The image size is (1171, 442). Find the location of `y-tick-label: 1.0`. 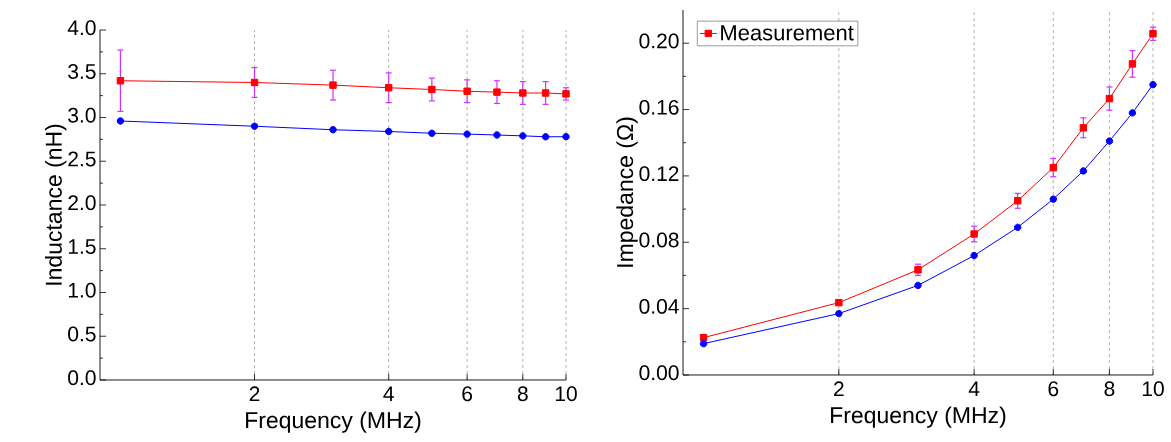

y-tick-label: 1.0 is located at coordinates (82, 290).